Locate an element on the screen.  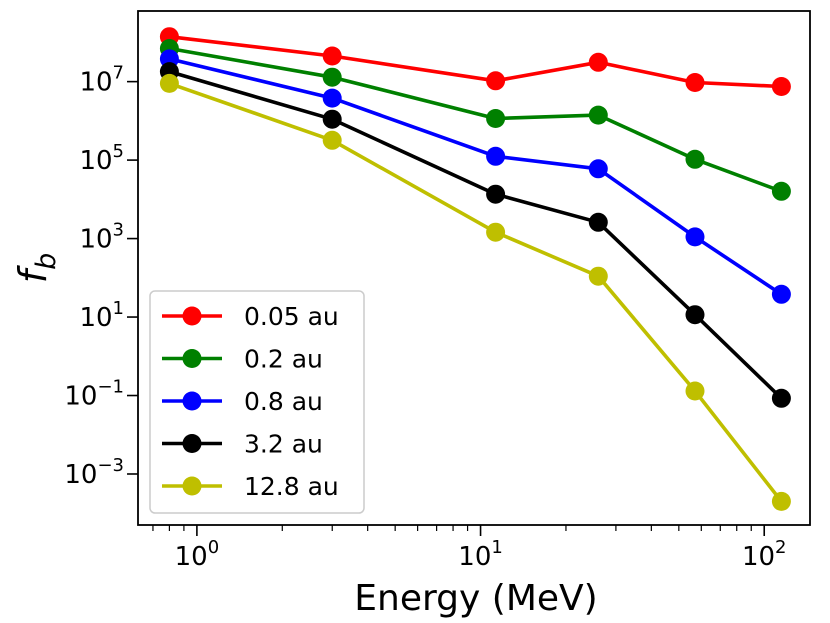
legend-label: 3.2 au is located at coordinates (283, 444).